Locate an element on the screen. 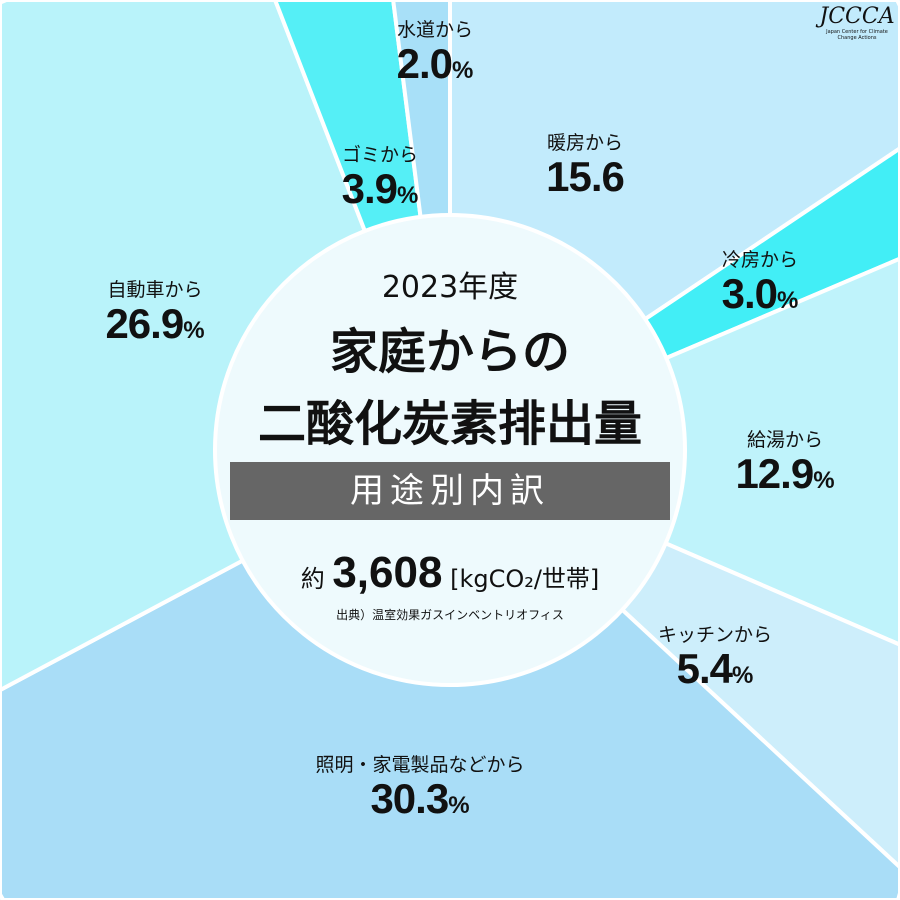 The width and height of the screenshot is (900, 900). slice-value: 15.6 is located at coordinates (585, 176).